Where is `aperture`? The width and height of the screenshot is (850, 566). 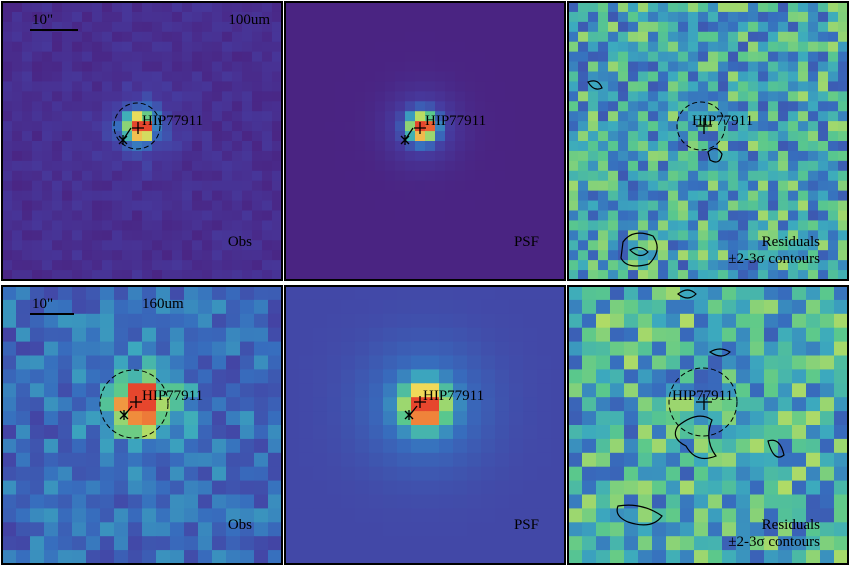 aperture is located at coordinates (701, 126).